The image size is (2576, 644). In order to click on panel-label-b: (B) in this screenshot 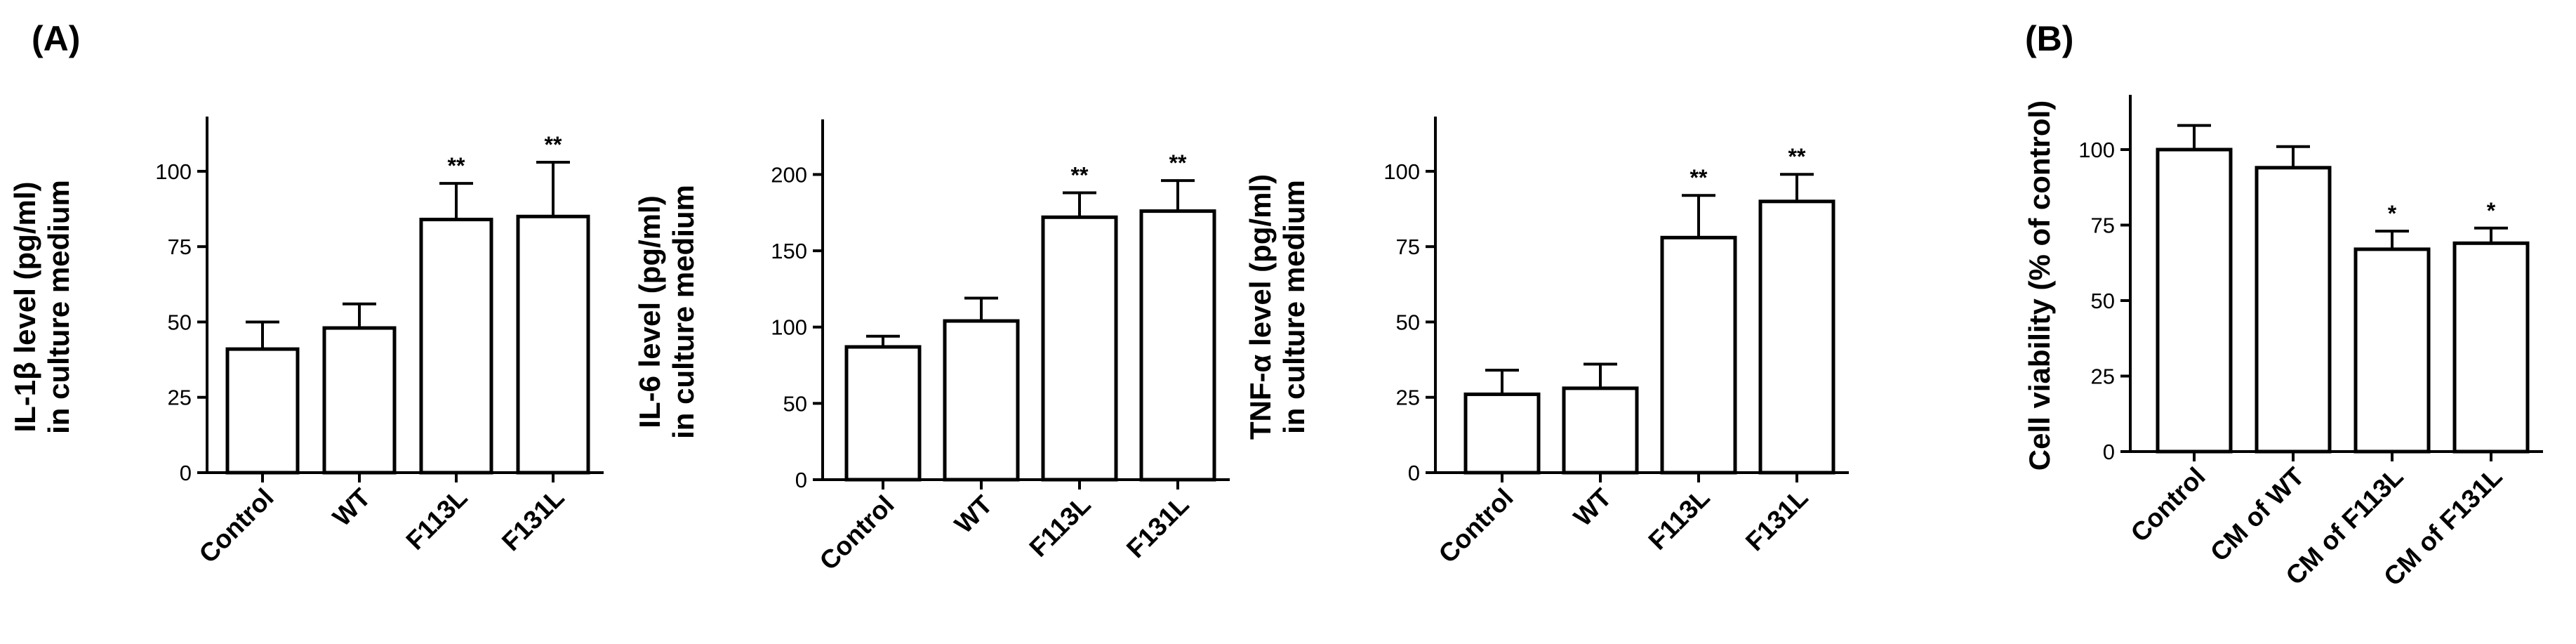, I will do `click(2049, 38)`.